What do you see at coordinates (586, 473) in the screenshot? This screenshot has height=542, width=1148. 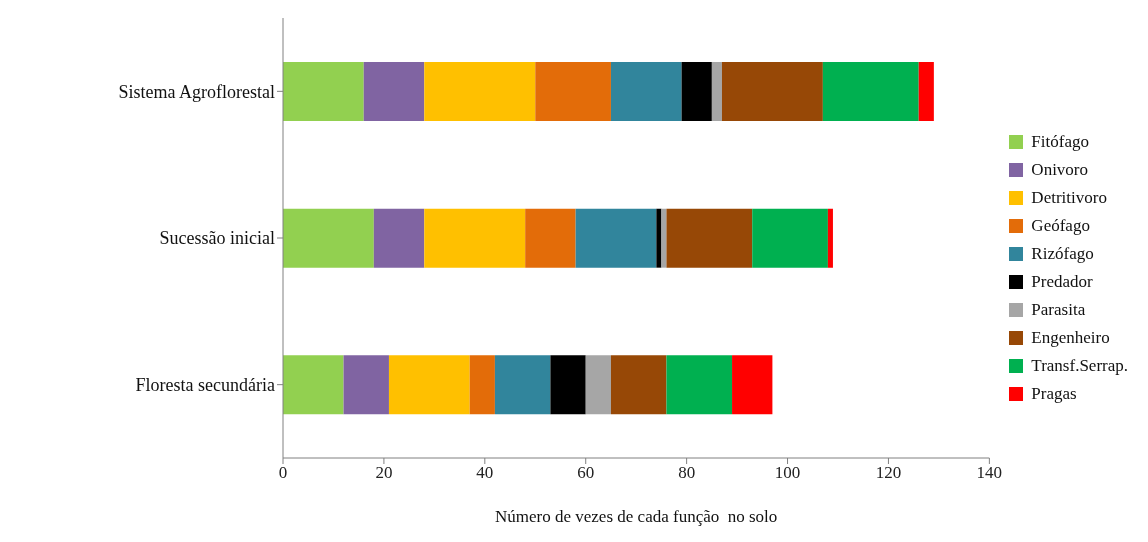 I see `x-tick-label: 60` at bounding box center [586, 473].